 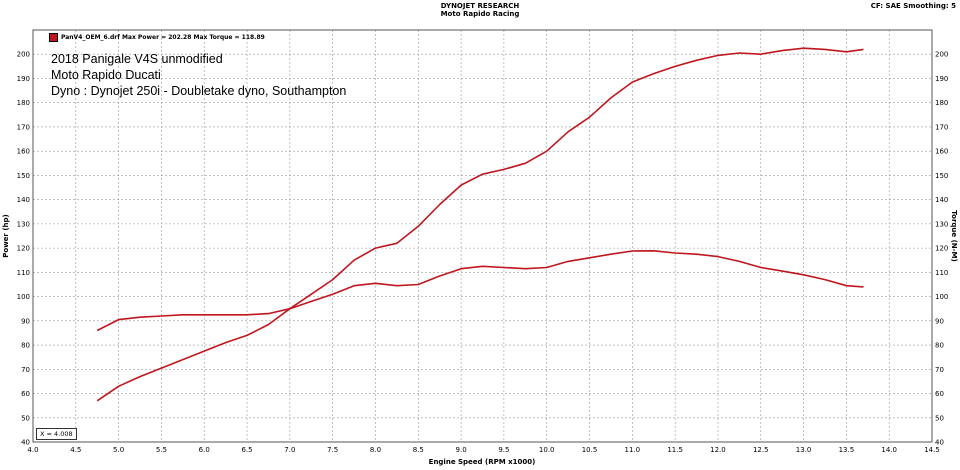 I want to click on legend-swatch, so click(x=53, y=37).